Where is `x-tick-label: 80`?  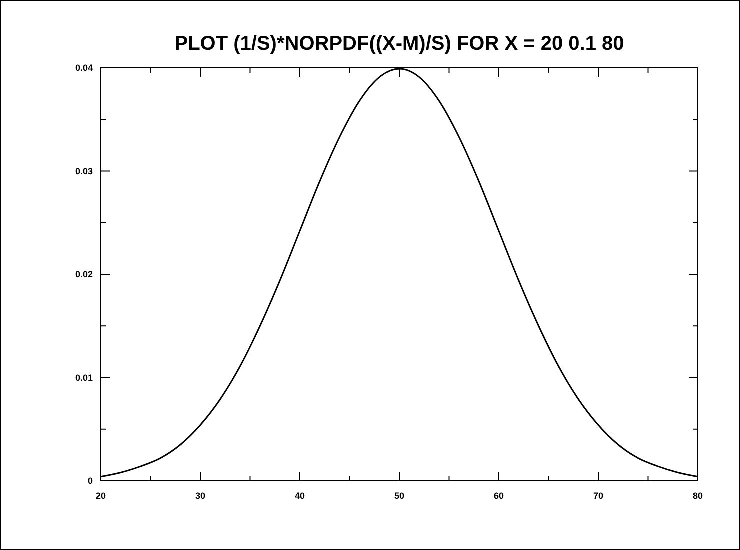
x-tick-label: 80 is located at coordinates (698, 496).